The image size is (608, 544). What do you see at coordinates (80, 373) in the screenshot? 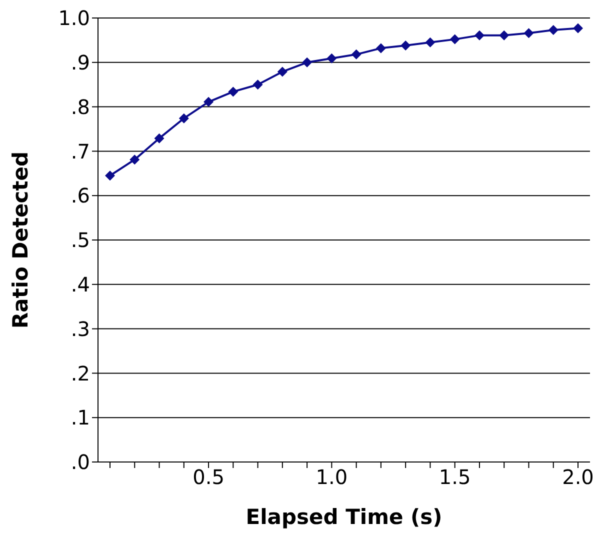
I see `y-tick-label: .2` at bounding box center [80, 373].